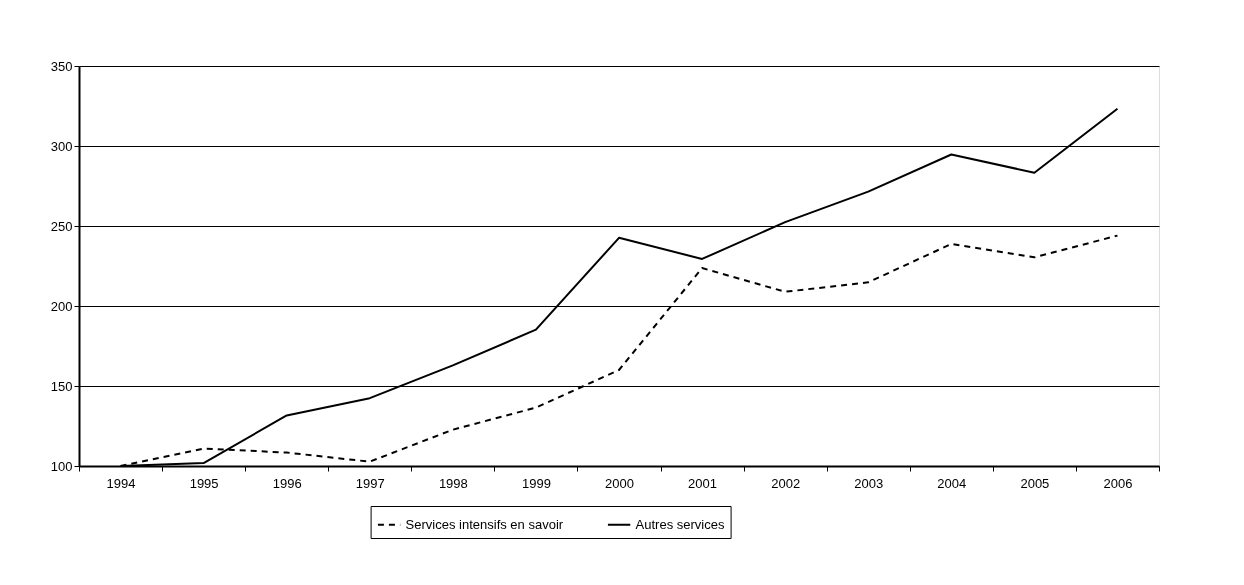  I want to click on x-tick-label: 2004, so click(952, 483).